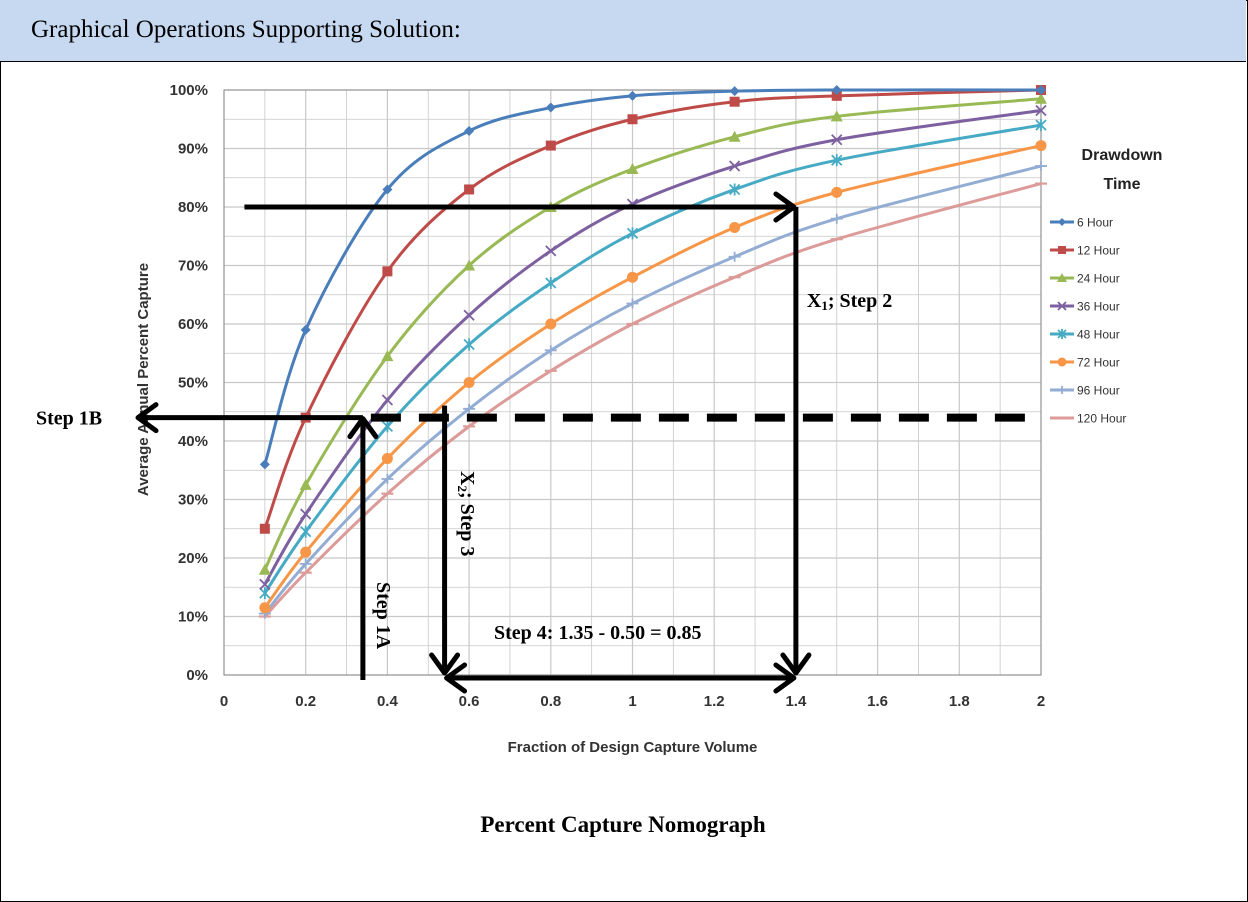  I want to click on x-tick-label: 1.8, so click(959, 701).